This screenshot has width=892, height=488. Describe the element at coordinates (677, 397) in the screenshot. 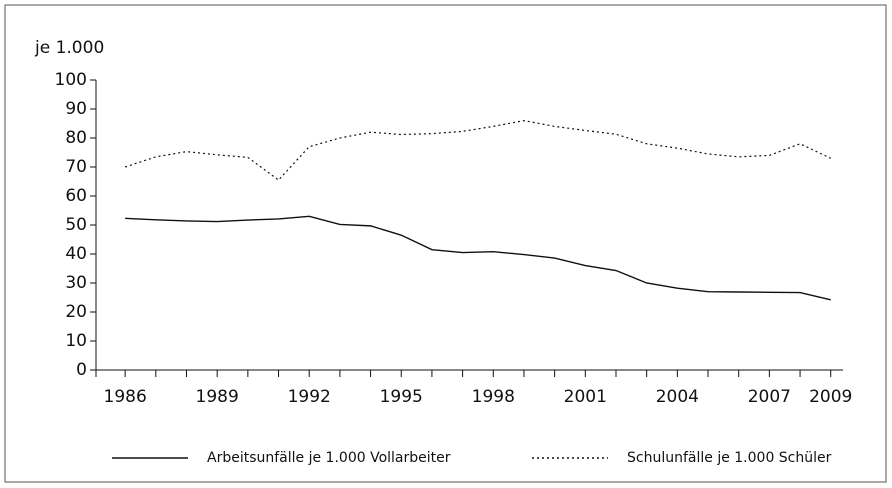

I see `x-tick-label: 2004` at that location.